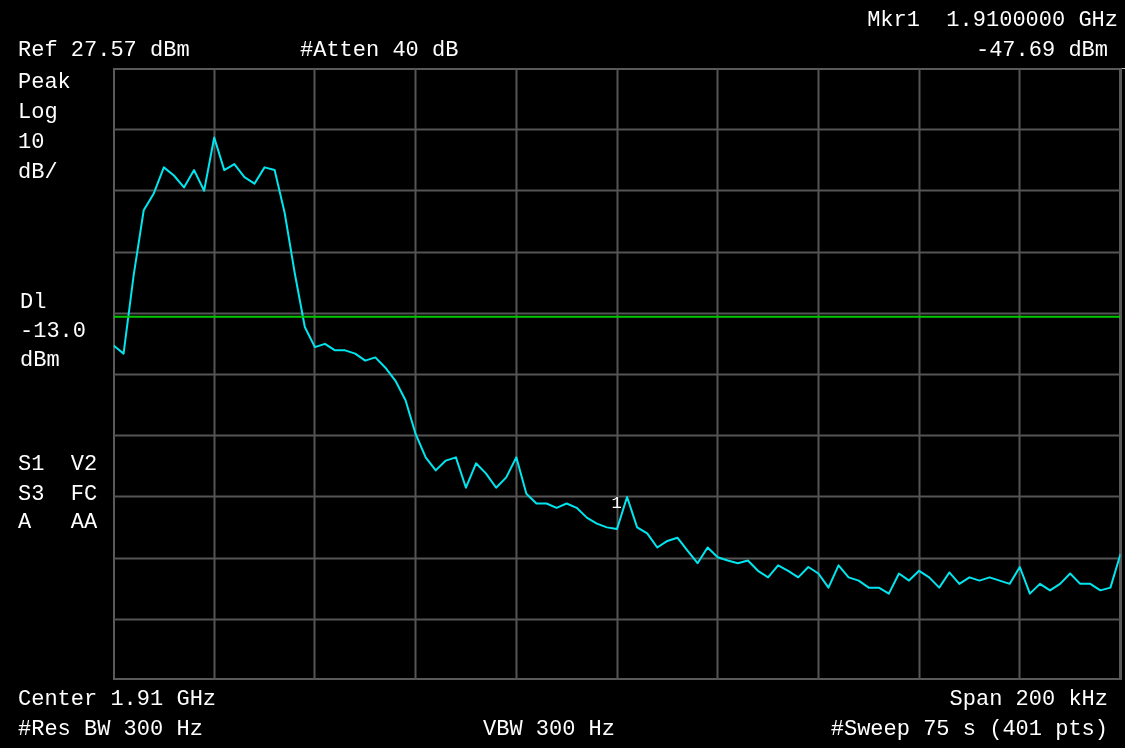 This screenshot has height=748, width=1125. Describe the element at coordinates (104, 51) in the screenshot. I see `text: Ref 27.57 dBm` at that location.